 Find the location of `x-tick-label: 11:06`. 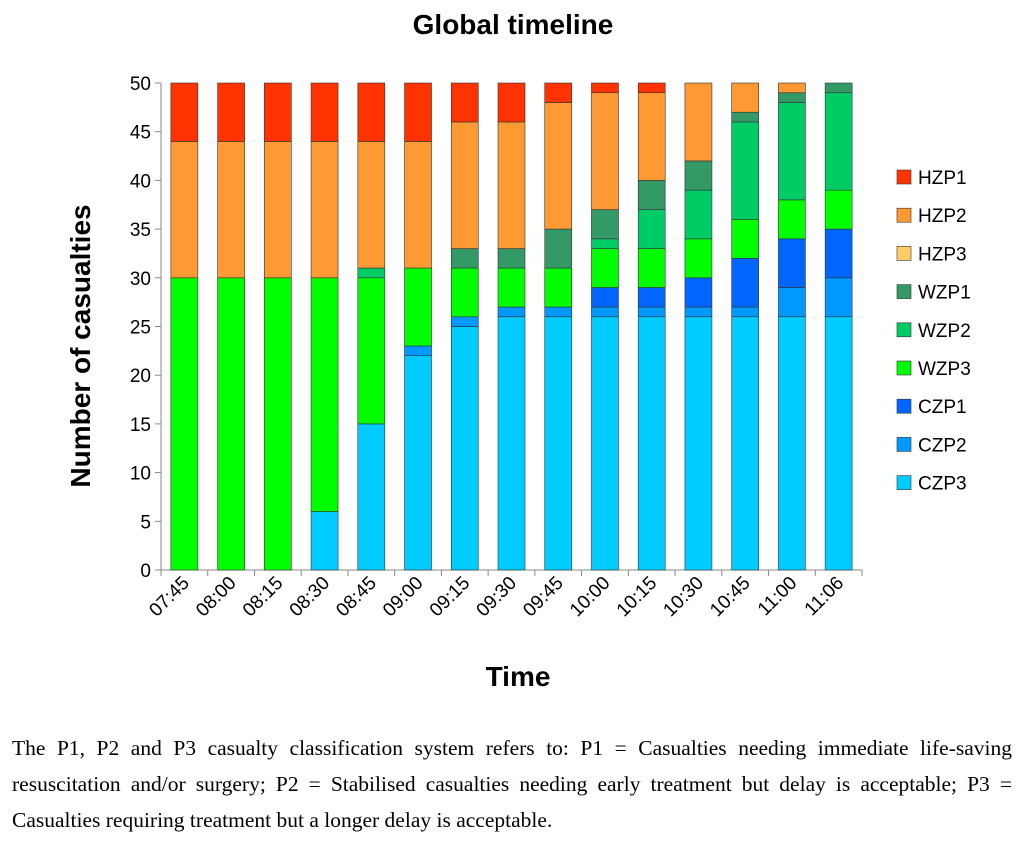

x-tick-label: 11:06 is located at coordinates (824, 596).